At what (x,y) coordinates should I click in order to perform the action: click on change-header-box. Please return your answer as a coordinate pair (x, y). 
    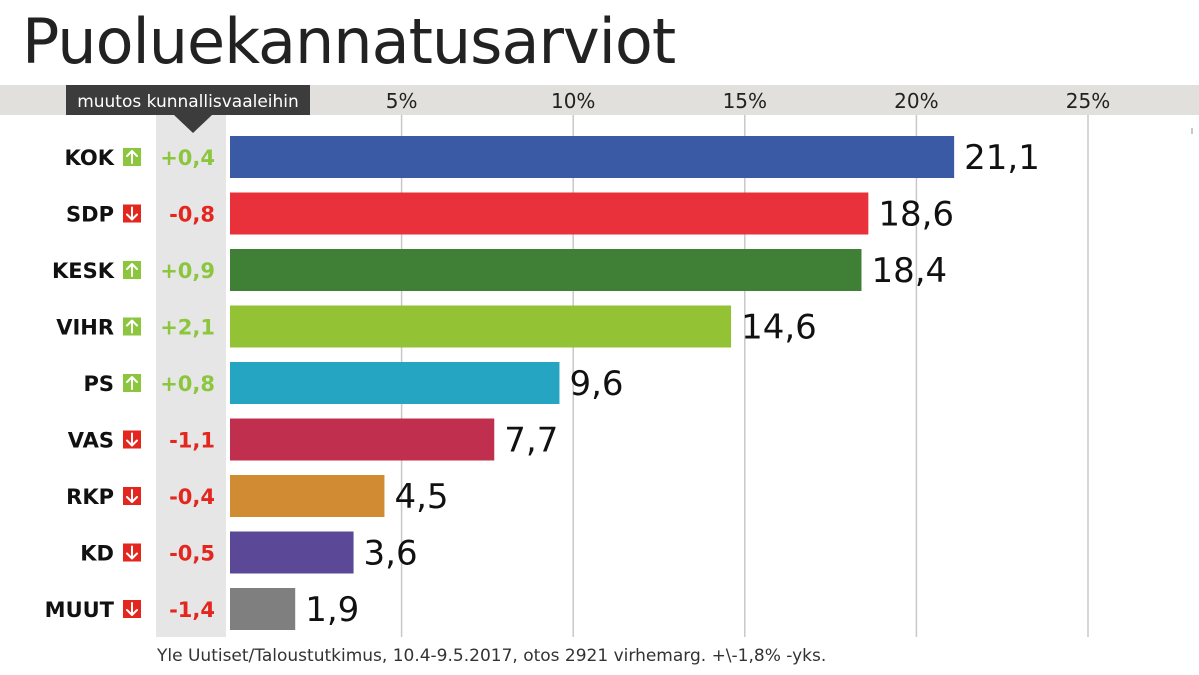
    Looking at the image, I should click on (188, 100).